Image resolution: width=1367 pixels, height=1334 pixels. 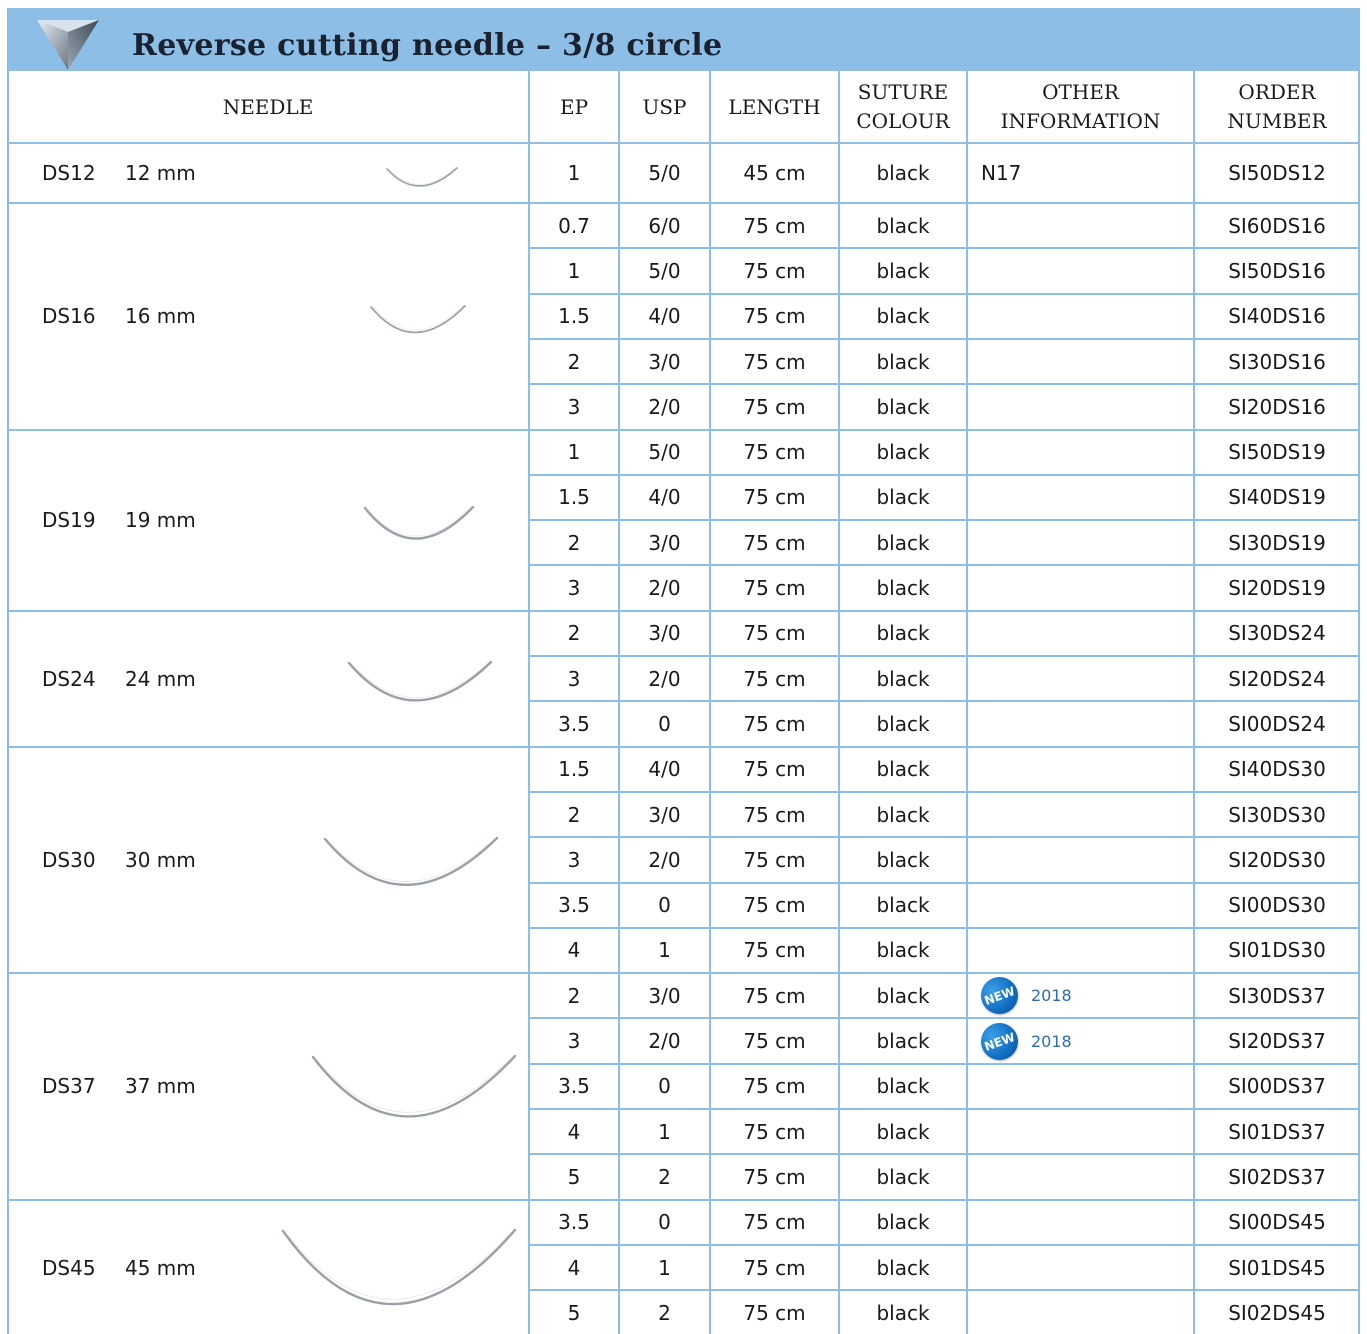 I want to click on header-length-text: LENGTH, so click(x=774, y=106).